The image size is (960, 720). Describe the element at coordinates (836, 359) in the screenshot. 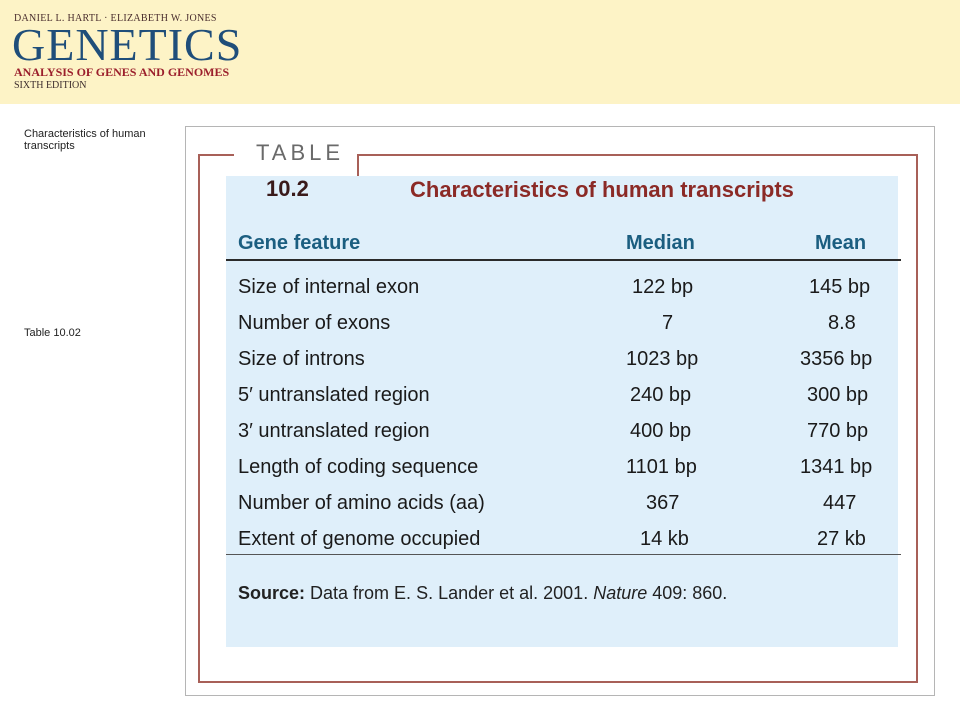

I see `mean-cell: 3356 bp` at that location.